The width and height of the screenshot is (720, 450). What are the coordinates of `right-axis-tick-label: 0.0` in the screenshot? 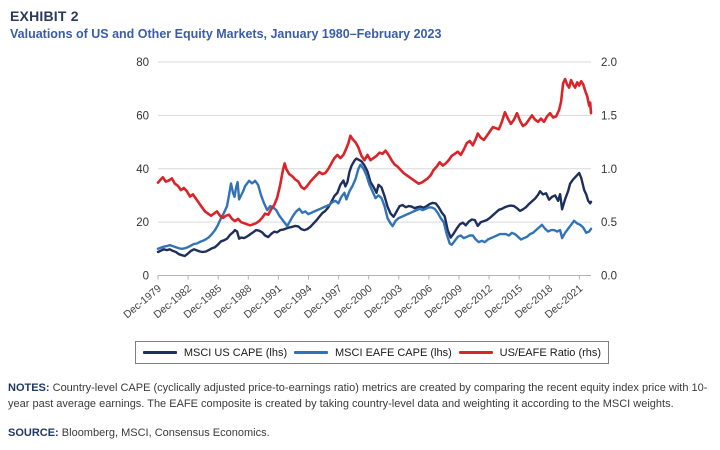 It's located at (609, 277).